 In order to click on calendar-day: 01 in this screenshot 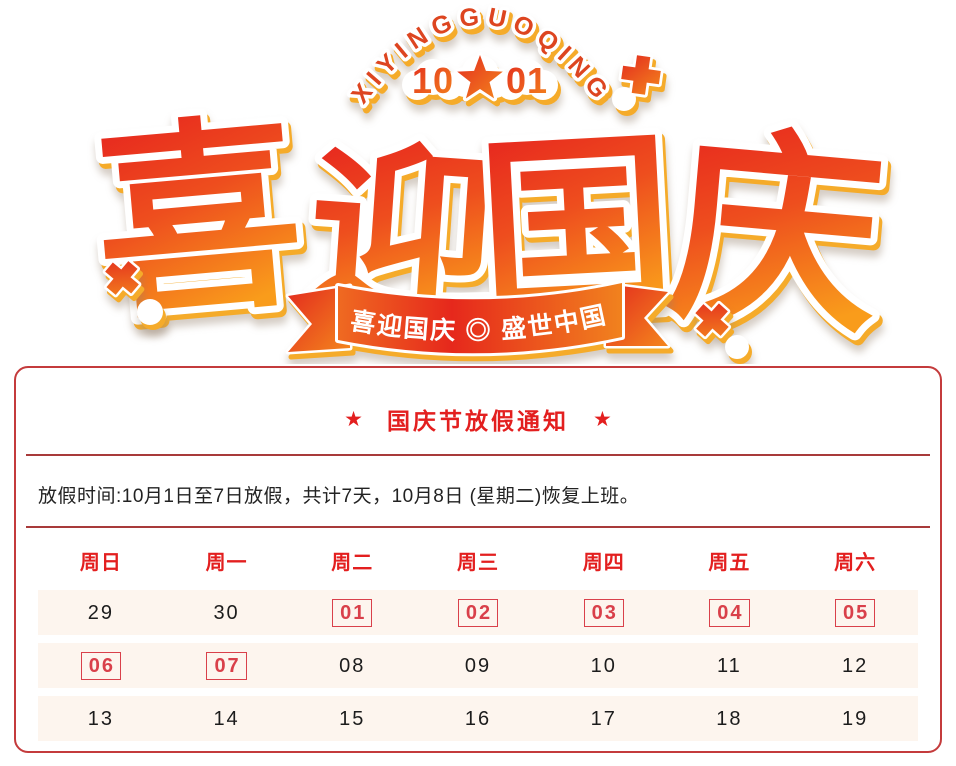, I will do `click(352, 612)`.